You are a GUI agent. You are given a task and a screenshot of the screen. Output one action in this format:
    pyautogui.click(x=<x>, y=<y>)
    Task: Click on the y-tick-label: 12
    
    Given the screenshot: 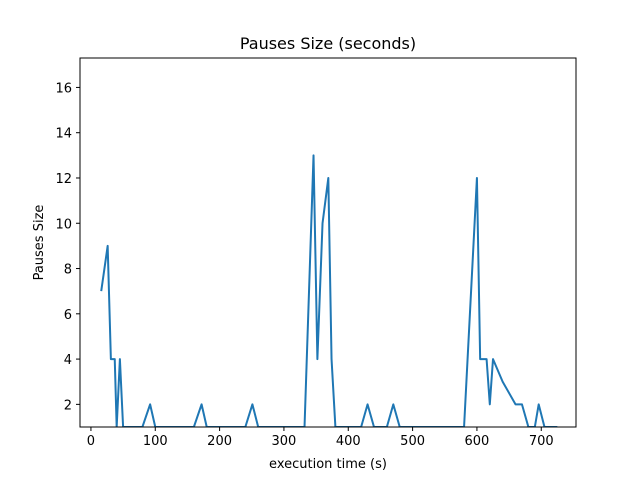 What is the action you would take?
    pyautogui.click(x=63, y=179)
    